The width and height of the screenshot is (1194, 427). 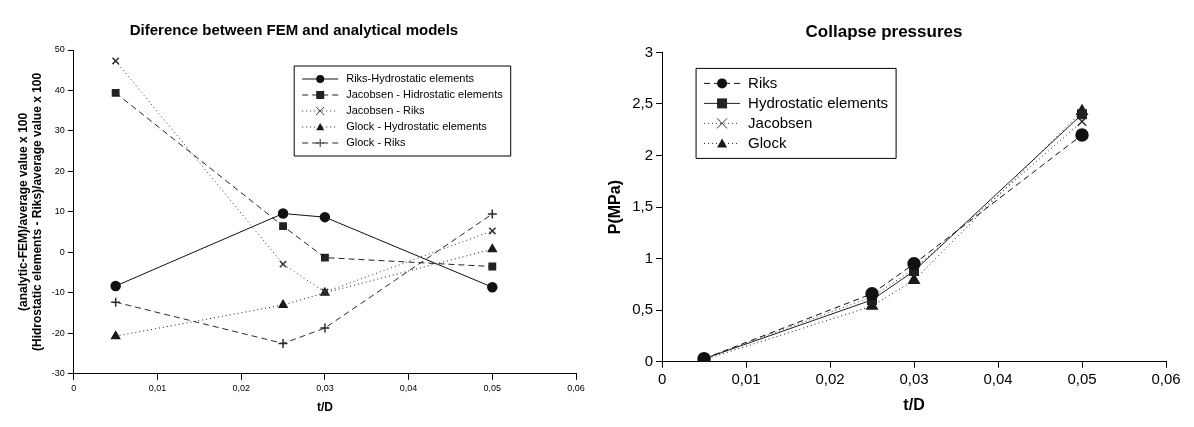 I want to click on y-axis-title: (analytic-FEM)/average value x 100 (Hidrostatic elements - Riks)/average value x 100, so click(x=29, y=211).